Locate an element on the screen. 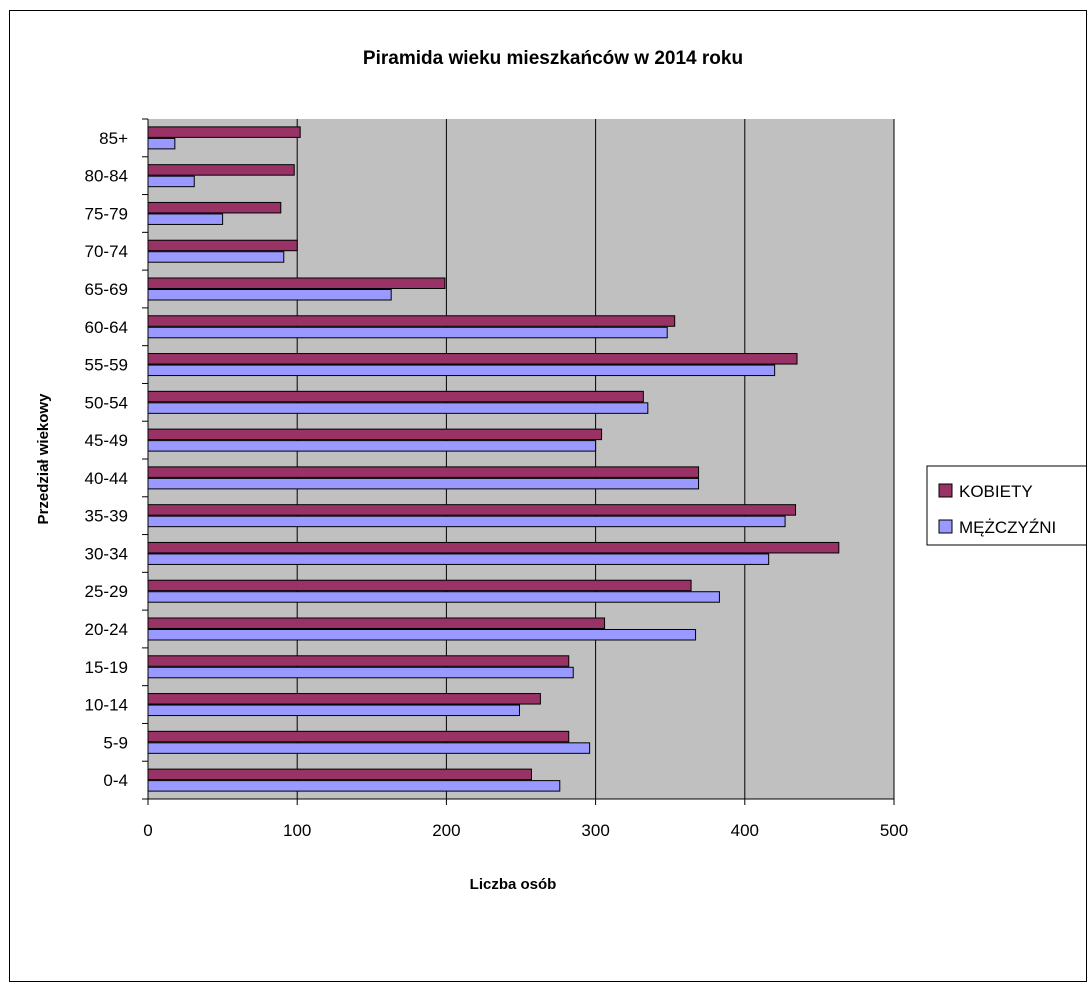  y-tick-label: 75-79 is located at coordinates (106, 213).